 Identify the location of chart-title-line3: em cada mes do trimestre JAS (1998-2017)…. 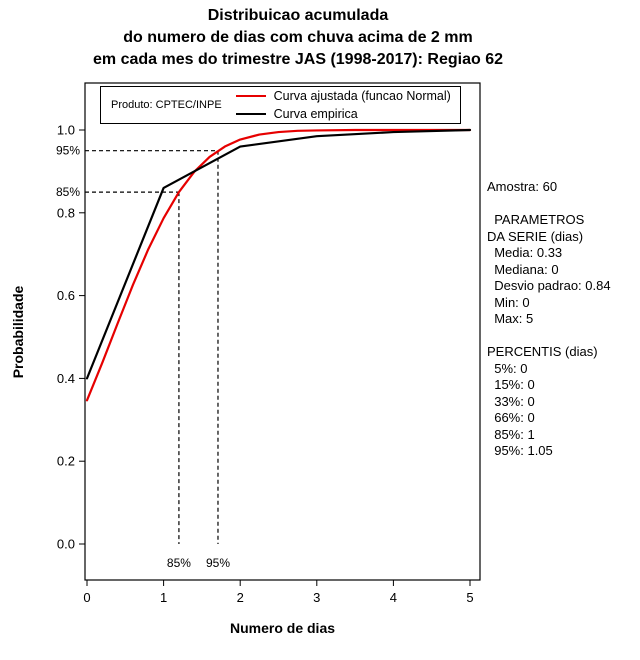
(298, 59).